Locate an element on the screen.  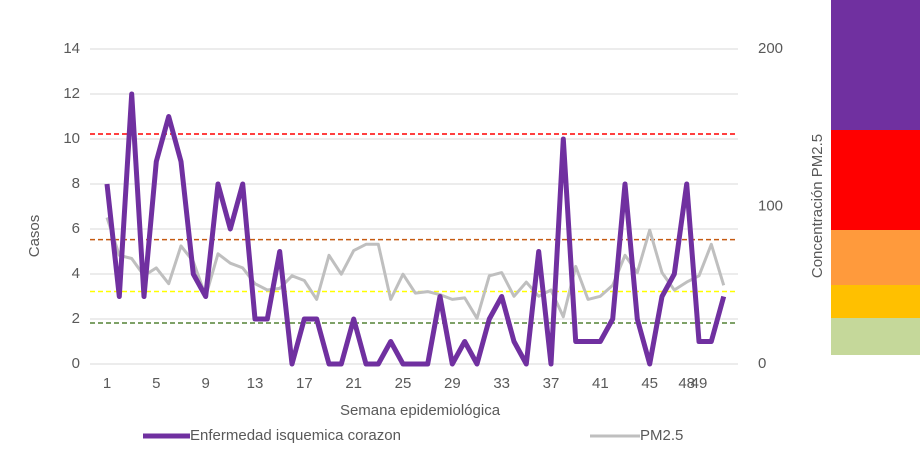
y-tick-label: 14 is located at coordinates (71, 48).